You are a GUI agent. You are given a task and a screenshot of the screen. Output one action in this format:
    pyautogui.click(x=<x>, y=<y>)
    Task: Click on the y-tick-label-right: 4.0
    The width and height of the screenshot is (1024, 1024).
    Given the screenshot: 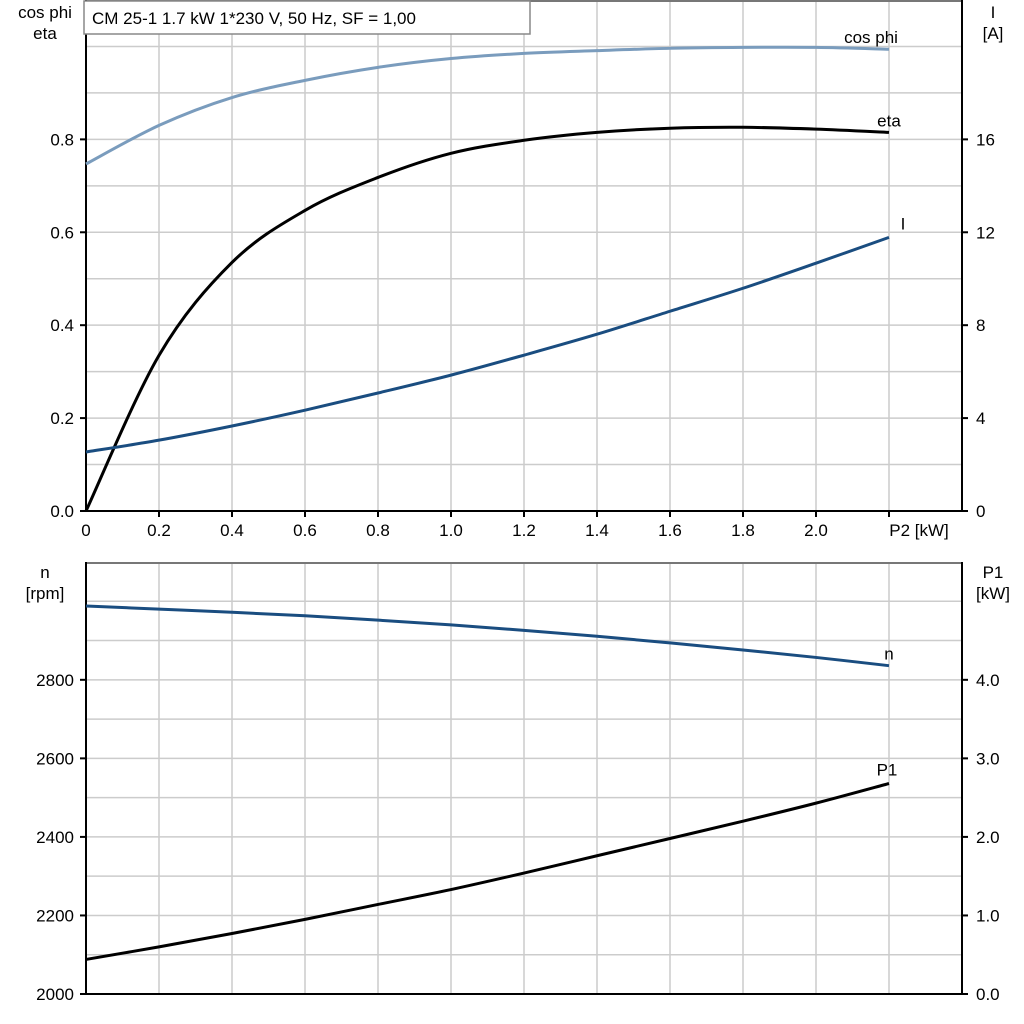 What is the action you would take?
    pyautogui.click(x=988, y=680)
    